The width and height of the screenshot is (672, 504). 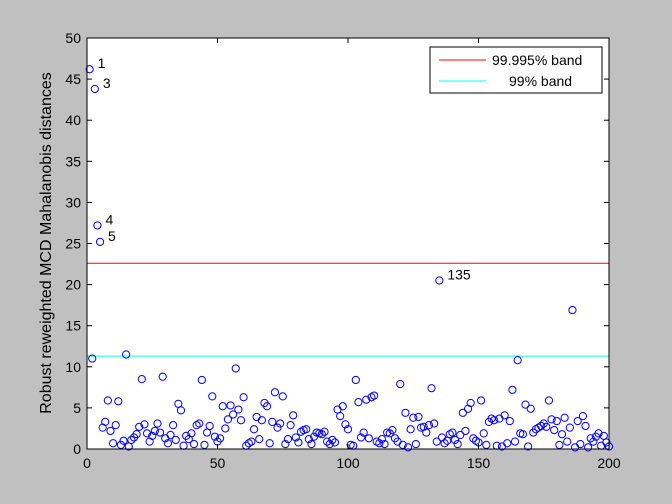 What do you see at coordinates (112, 236) in the screenshot?
I see `point-label: 5` at bounding box center [112, 236].